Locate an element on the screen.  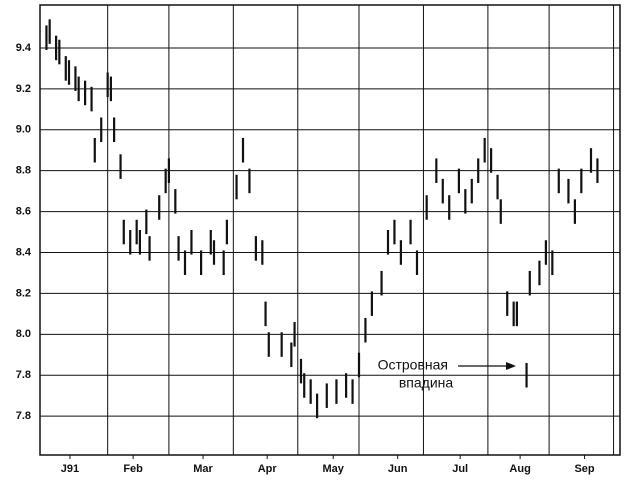
x-tick-label: Aug is located at coordinates (519, 469).